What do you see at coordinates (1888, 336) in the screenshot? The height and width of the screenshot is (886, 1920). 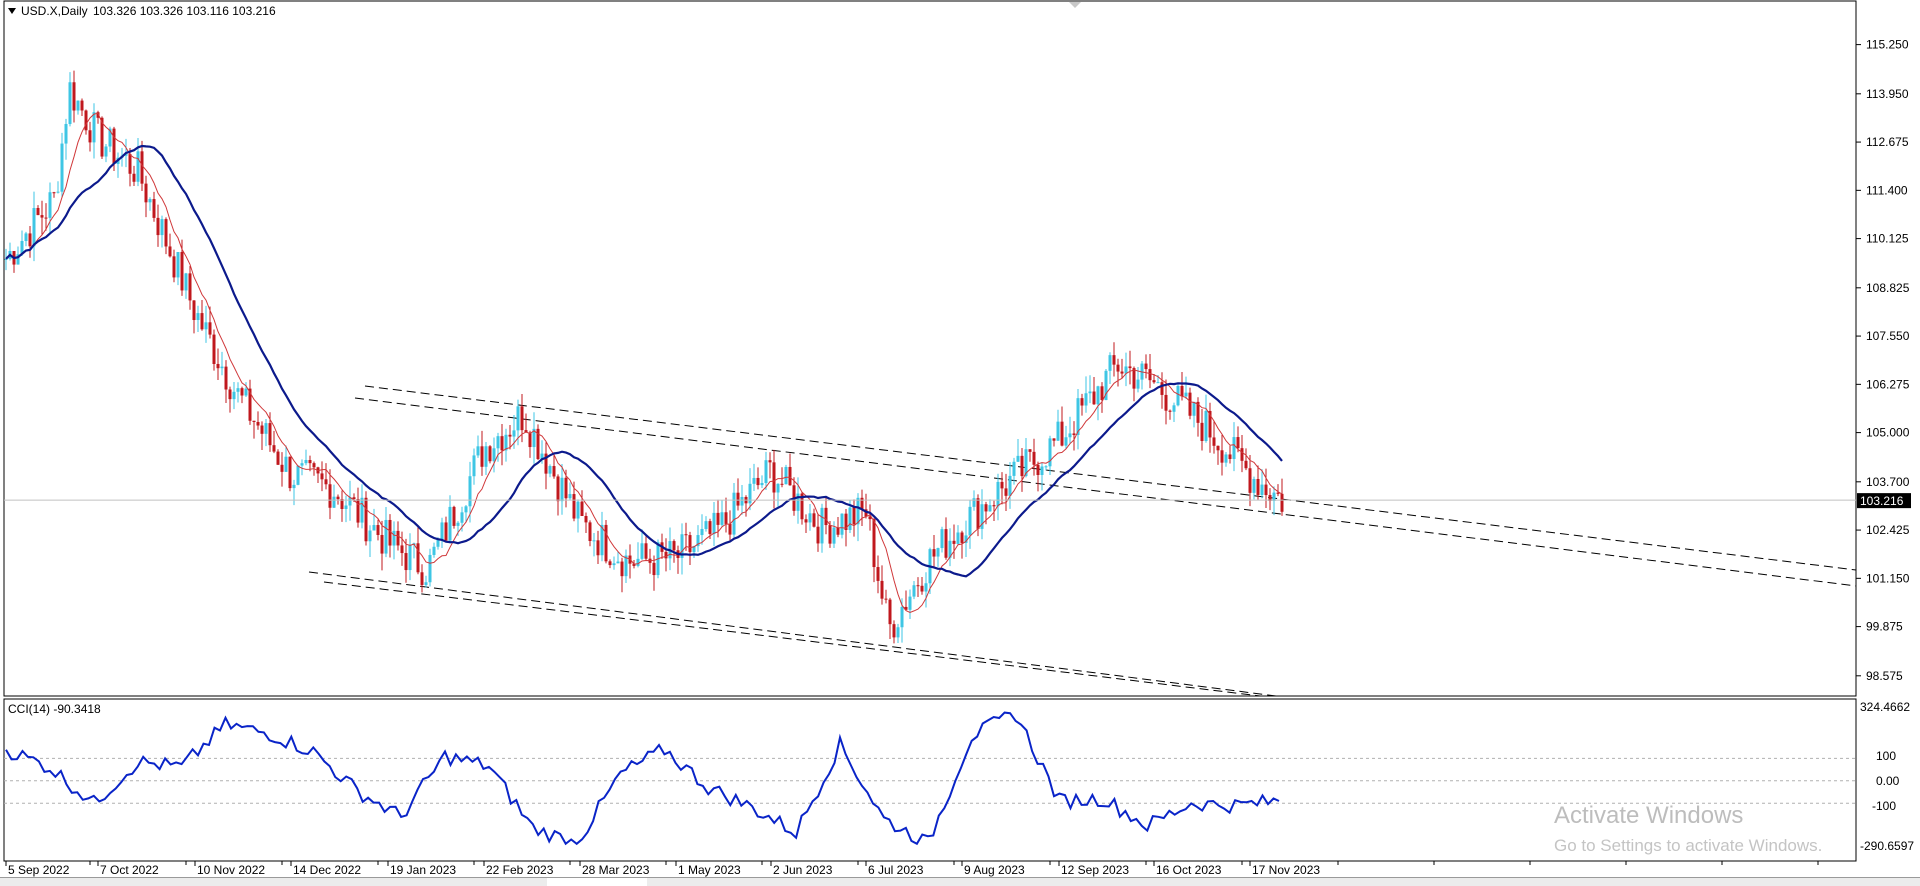 I see `price-axis-label: 107.550` at bounding box center [1888, 336].